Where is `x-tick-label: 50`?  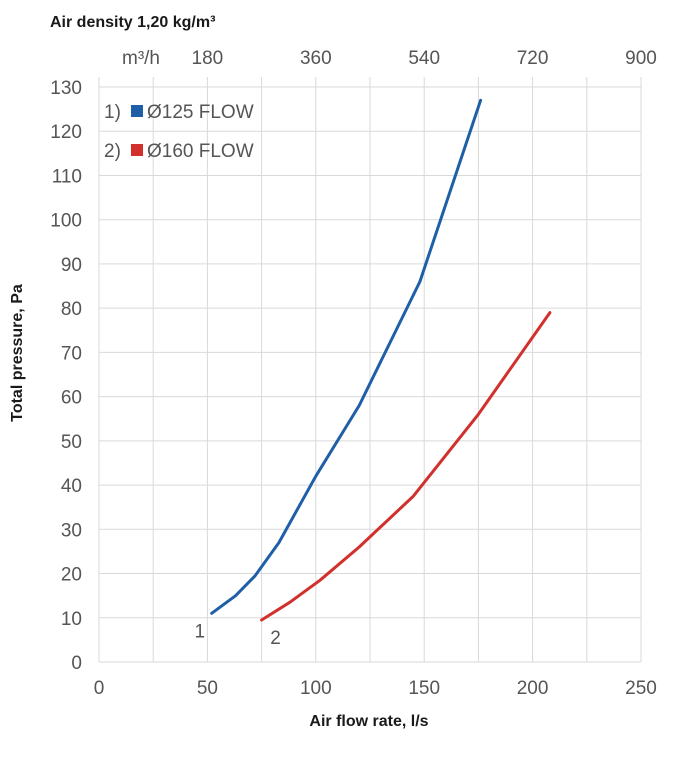
x-tick-label: 50 is located at coordinates (207, 688).